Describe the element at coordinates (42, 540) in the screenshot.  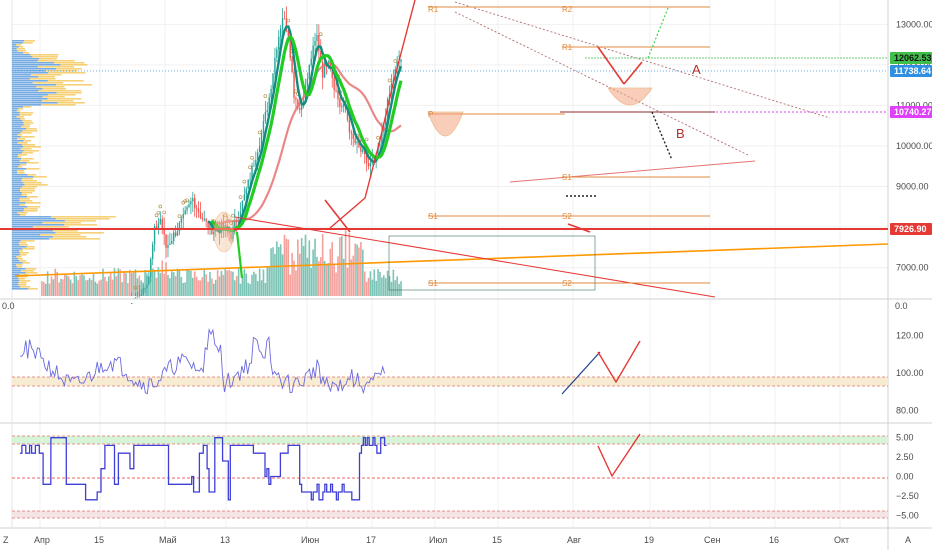
I see `time-tick-0: Апр` at that location.